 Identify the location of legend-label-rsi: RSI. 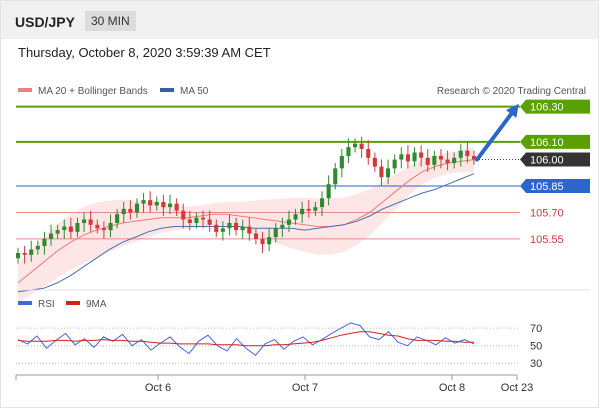
(46, 304).